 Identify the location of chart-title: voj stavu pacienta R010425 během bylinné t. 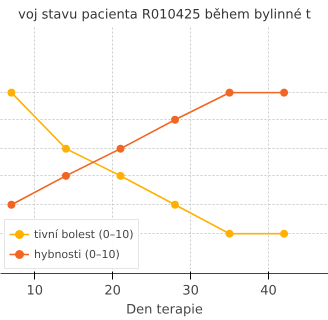
(164, 15).